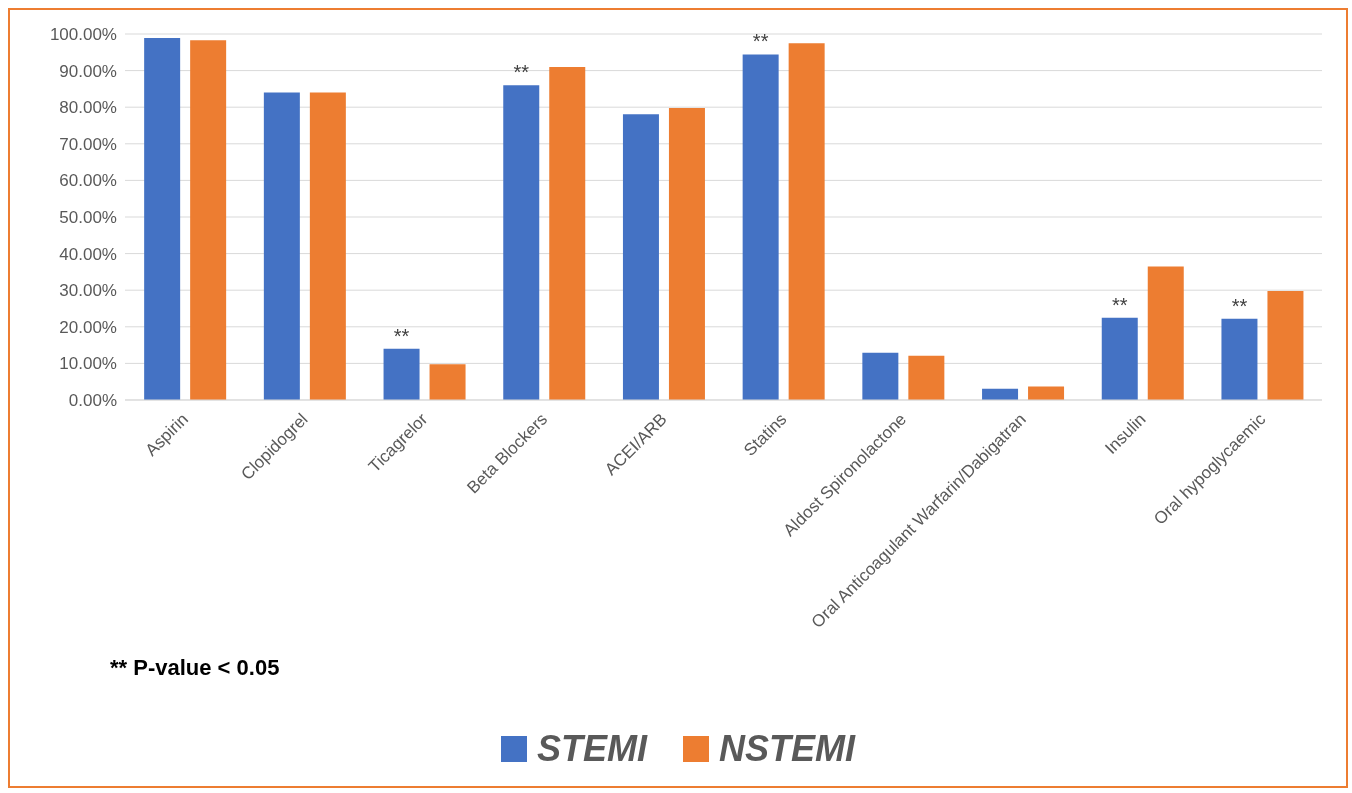  Describe the element at coordinates (88, 364) in the screenshot. I see `y-tick-label: 10.00%` at that location.